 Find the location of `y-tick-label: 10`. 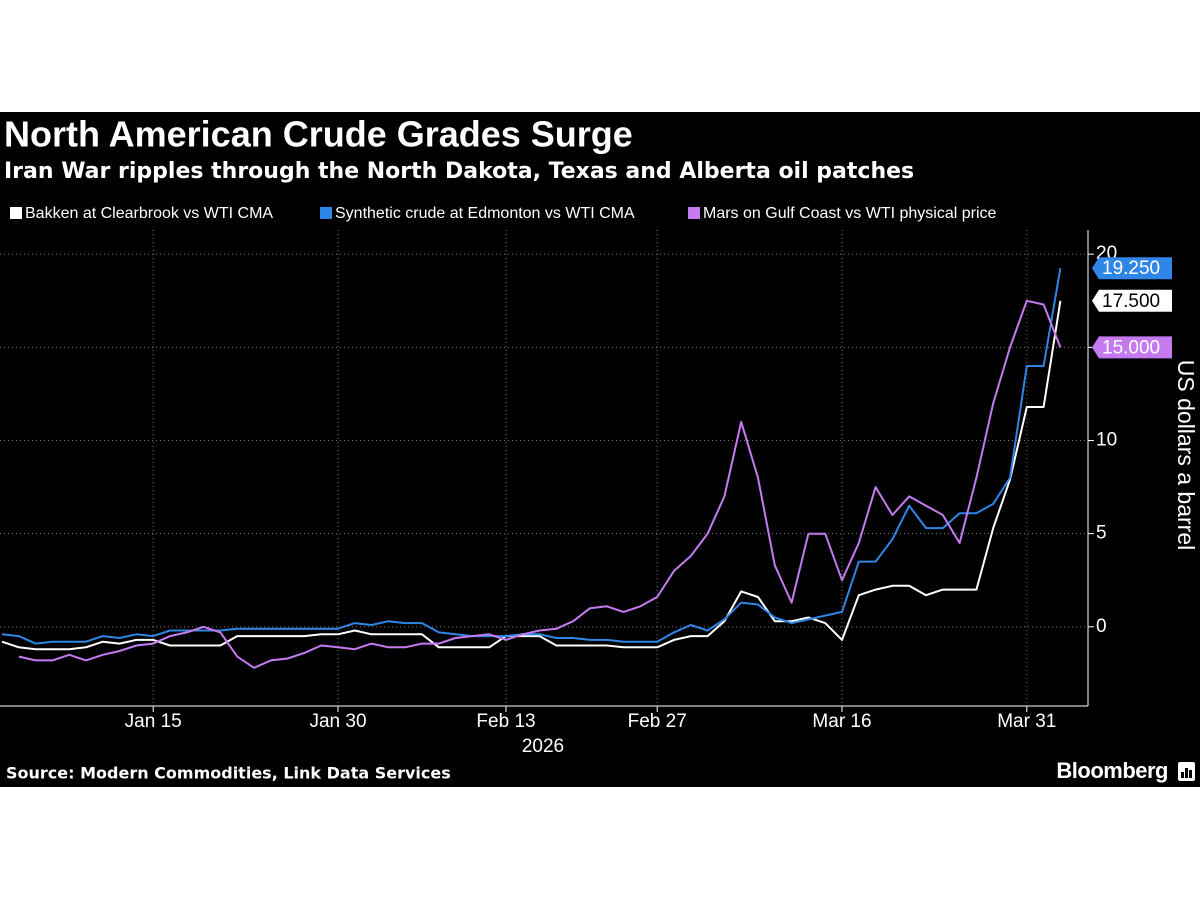

y-tick-label: 10 is located at coordinates (1106, 440).